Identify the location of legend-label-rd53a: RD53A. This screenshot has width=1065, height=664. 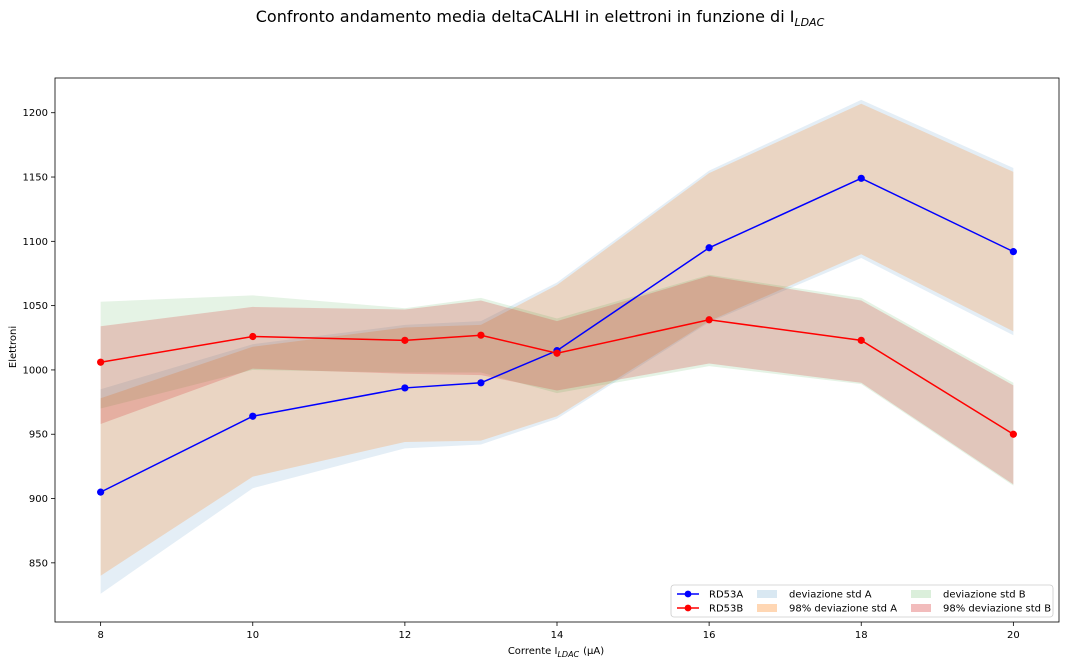
(726, 595).